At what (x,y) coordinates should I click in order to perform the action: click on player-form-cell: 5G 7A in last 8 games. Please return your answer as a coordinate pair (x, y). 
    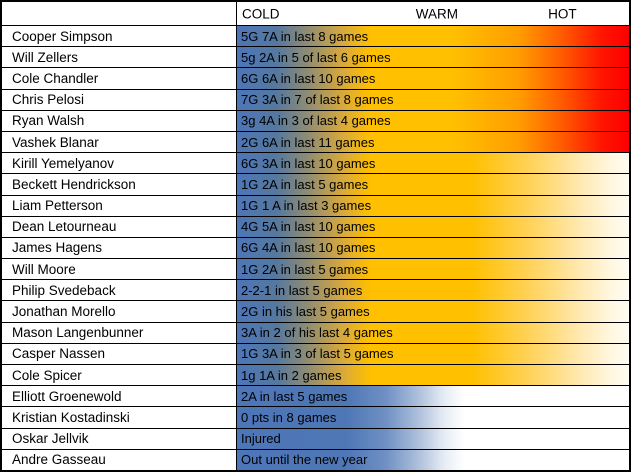
    Looking at the image, I should click on (433, 36).